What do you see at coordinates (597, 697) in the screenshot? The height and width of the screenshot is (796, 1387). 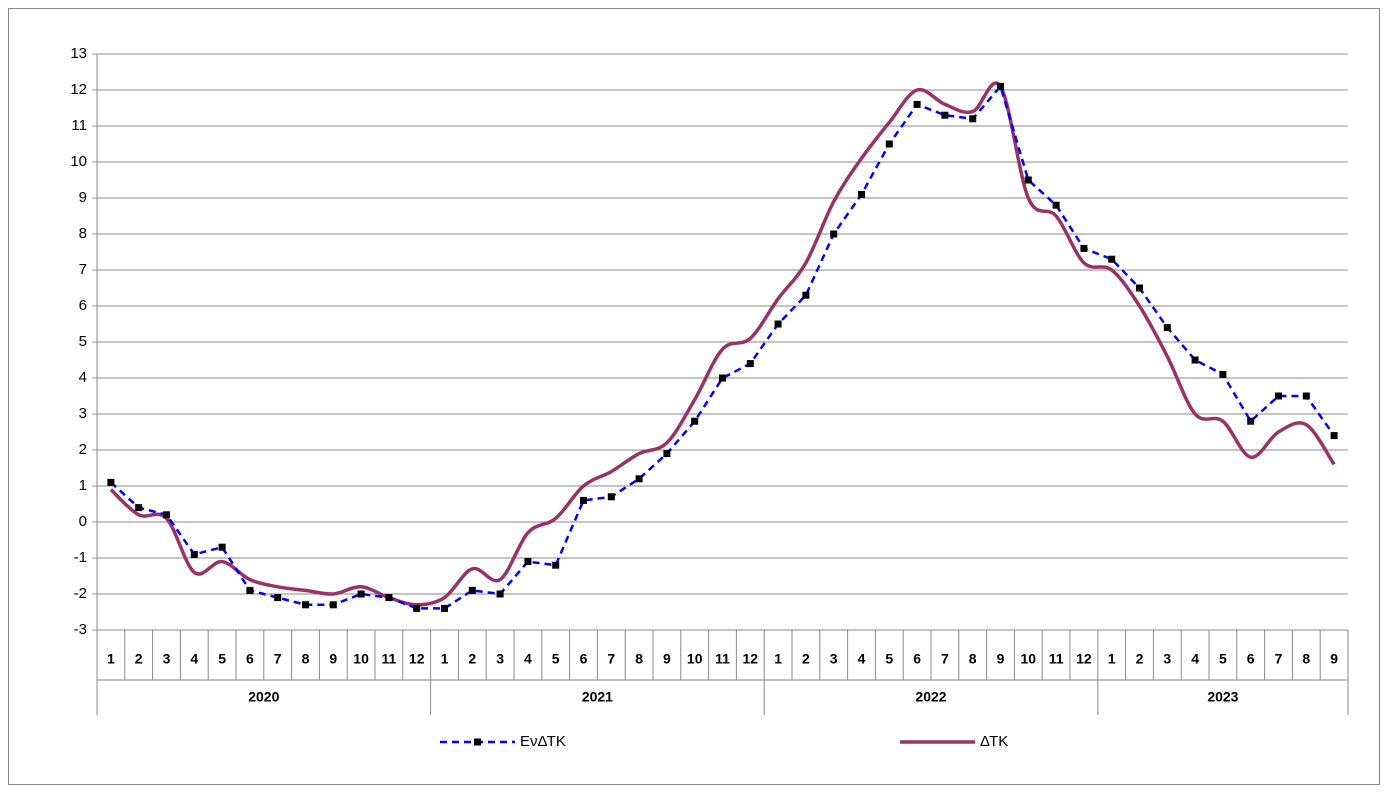 I see `group-label: 2021` at bounding box center [597, 697].